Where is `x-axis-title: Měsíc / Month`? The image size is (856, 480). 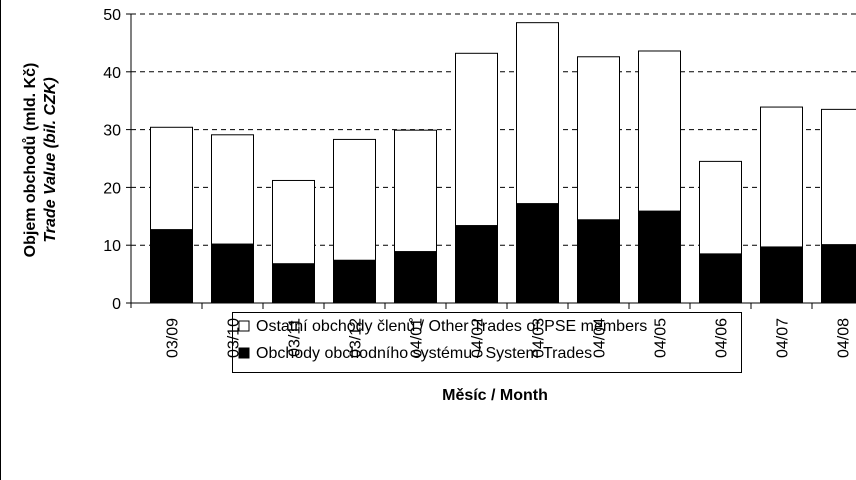 x-axis-title: Měsíc / Month is located at coordinates (495, 395).